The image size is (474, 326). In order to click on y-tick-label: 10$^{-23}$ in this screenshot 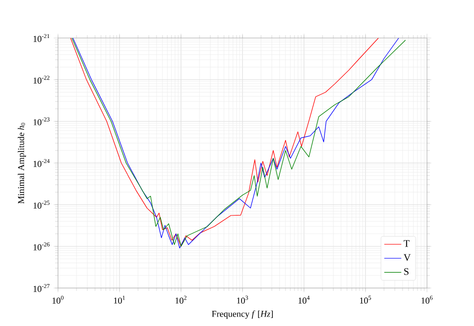, I will do `click(42, 121)`.